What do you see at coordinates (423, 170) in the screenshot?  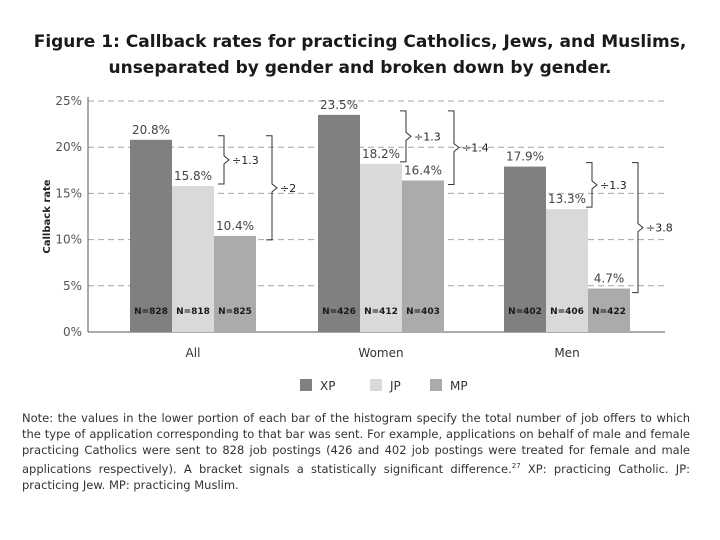 I see `data-label: 16.4%` at bounding box center [423, 170].